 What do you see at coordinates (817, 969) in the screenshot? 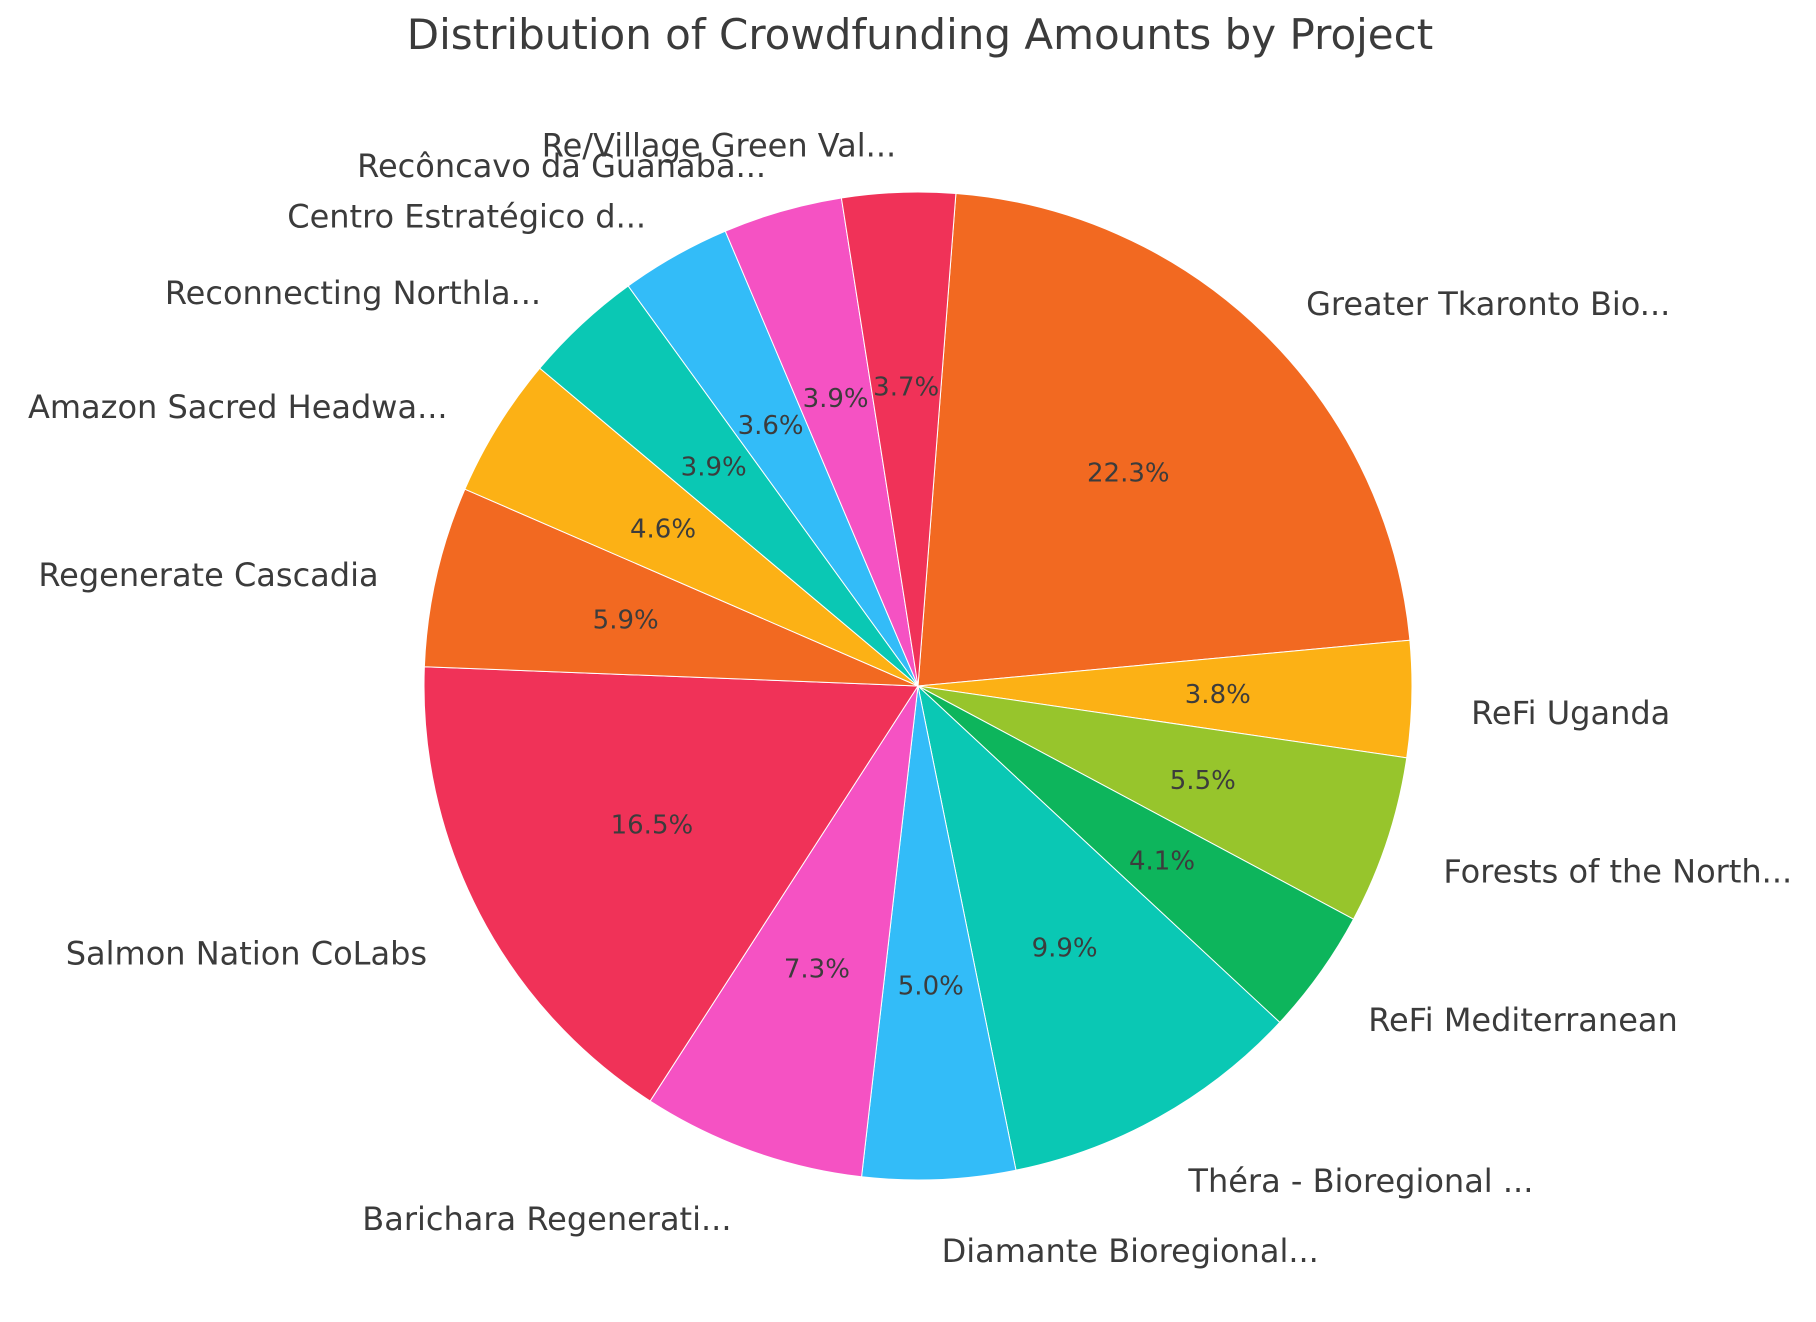
I see `slice-pct-barichara-regenerati: 7.3%` at bounding box center [817, 969].